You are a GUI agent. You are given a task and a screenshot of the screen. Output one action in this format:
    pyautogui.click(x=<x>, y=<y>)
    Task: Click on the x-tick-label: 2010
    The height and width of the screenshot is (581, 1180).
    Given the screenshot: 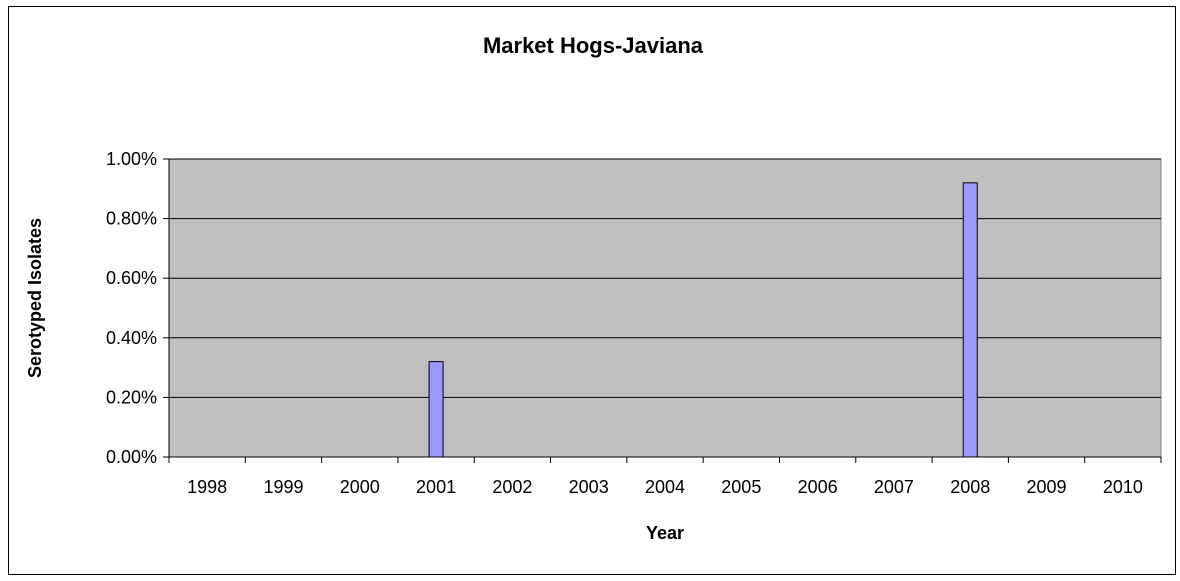 What is the action you would take?
    pyautogui.click(x=1123, y=487)
    